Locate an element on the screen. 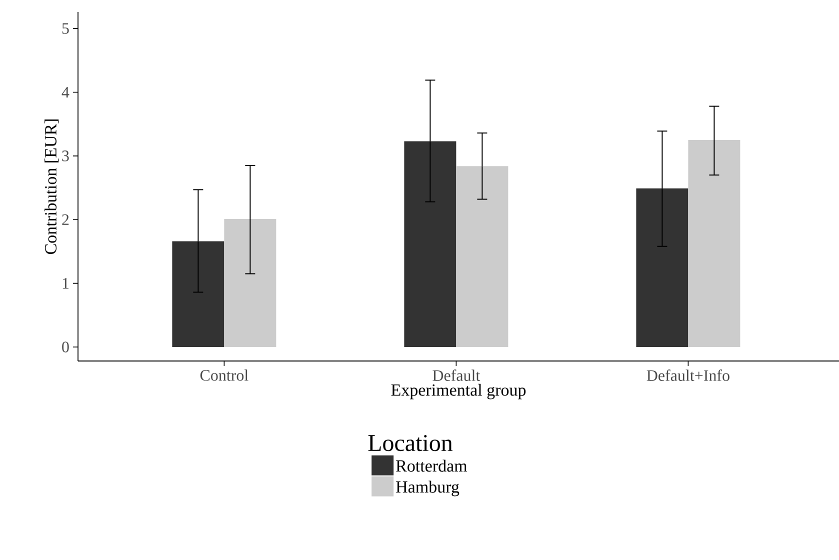 Image resolution: width=839 pixels, height=560 pixels. y-tick-label: 2 is located at coordinates (65, 219).